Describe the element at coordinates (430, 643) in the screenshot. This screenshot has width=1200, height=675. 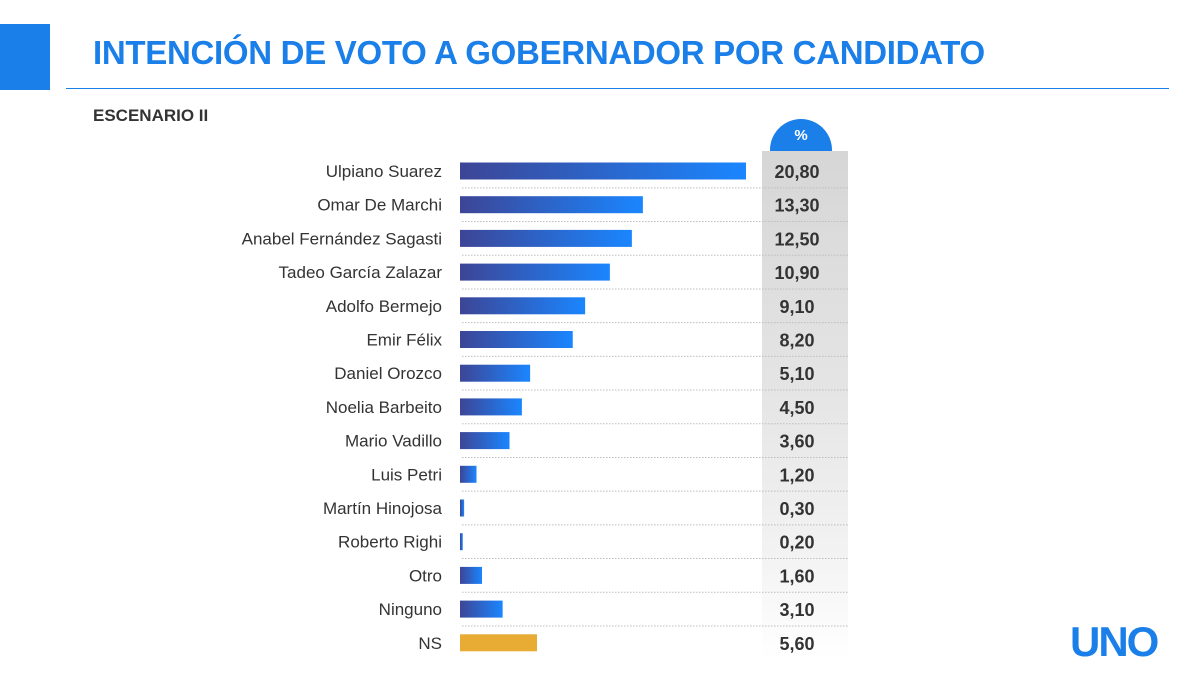
I see `category-label: NS` at that location.